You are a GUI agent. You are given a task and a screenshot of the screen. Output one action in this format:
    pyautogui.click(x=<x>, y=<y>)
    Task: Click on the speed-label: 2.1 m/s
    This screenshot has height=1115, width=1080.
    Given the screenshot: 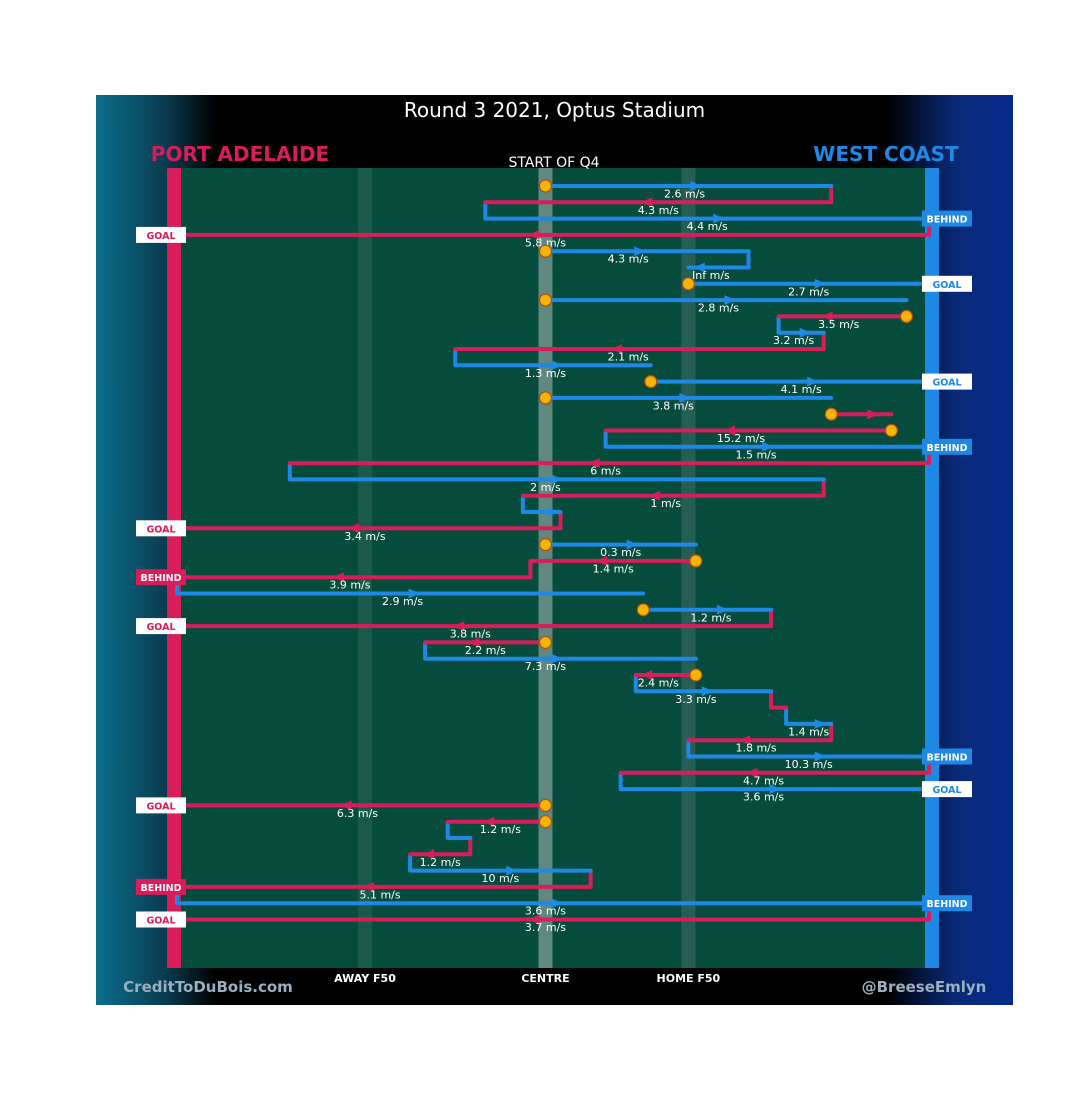 What is the action you would take?
    pyautogui.click(x=628, y=357)
    